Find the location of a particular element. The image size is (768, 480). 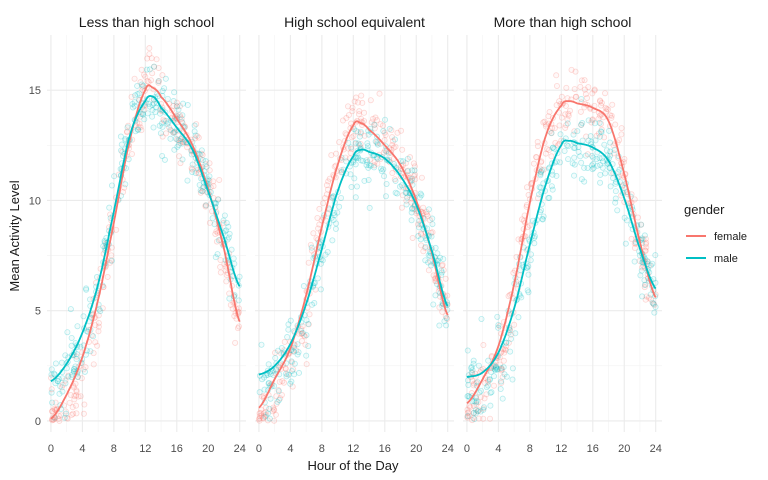

x-axis-title: Hour of the Day is located at coordinates (353, 465).